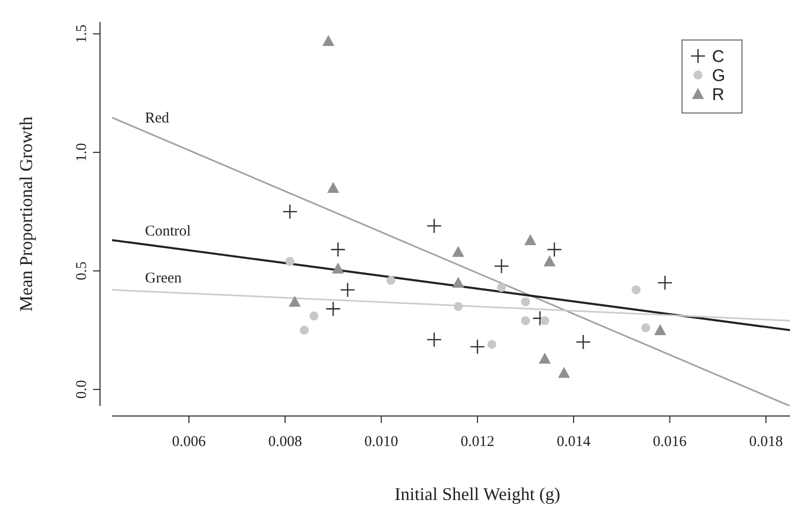 This screenshot has width=794, height=512. I want to click on series-label: Red, so click(157, 118).